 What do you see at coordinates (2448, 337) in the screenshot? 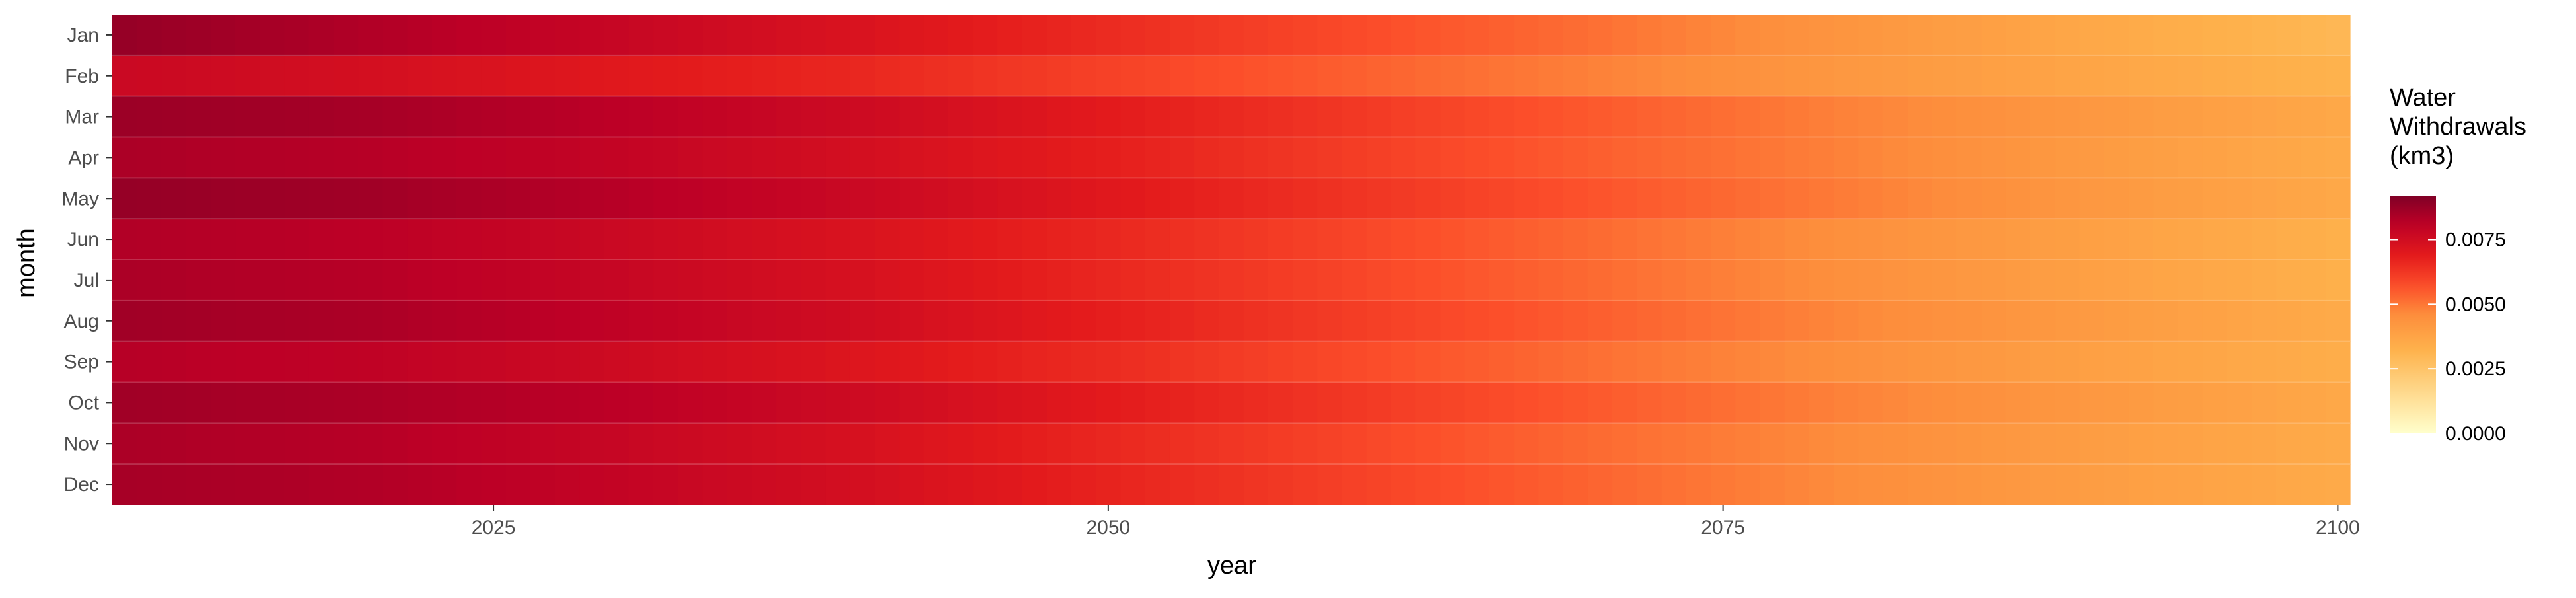
I see `legend-ticks: 0.0000 0.0025 0.0050 0.0075` at bounding box center [2448, 337].